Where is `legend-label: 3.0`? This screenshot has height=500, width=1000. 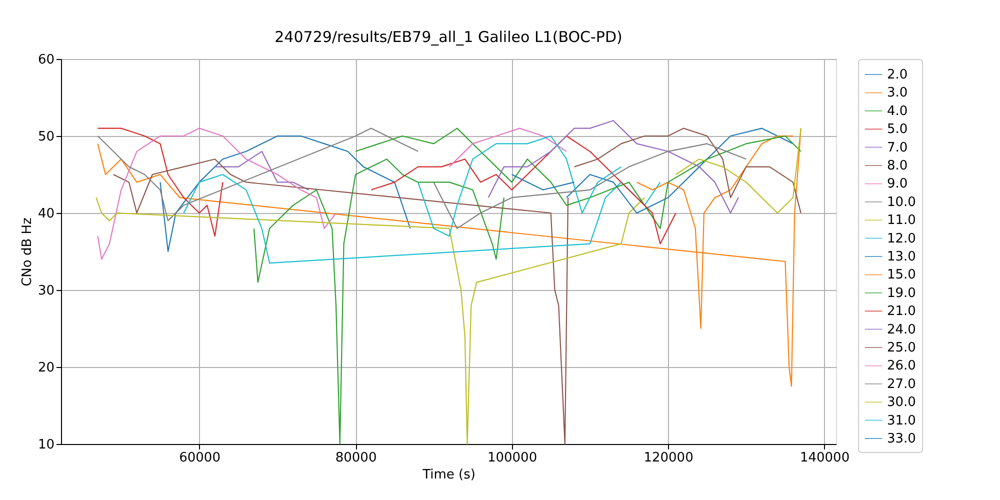 legend-label: 3.0 is located at coordinates (897, 93).